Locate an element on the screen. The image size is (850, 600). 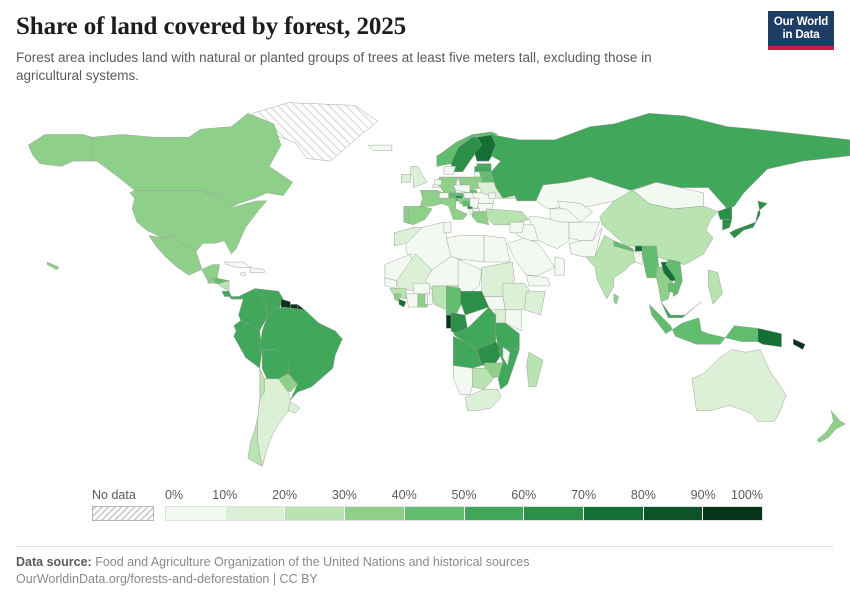
country-cambodia: Cambodia: 45% is located at coordinates (672, 288).